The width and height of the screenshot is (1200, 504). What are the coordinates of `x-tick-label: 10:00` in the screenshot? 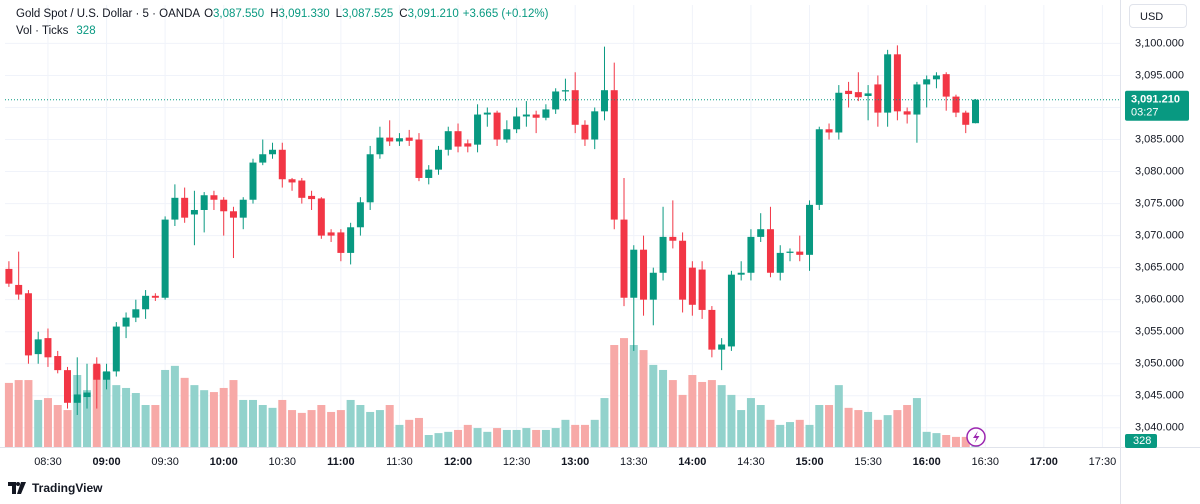 It's located at (224, 462).